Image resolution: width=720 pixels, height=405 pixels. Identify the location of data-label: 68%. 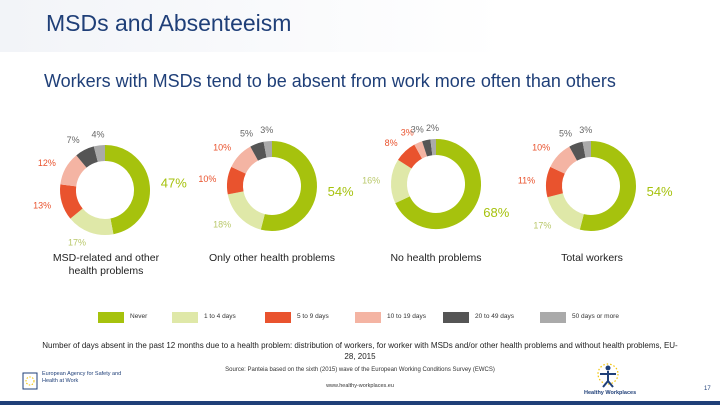
(496, 212).